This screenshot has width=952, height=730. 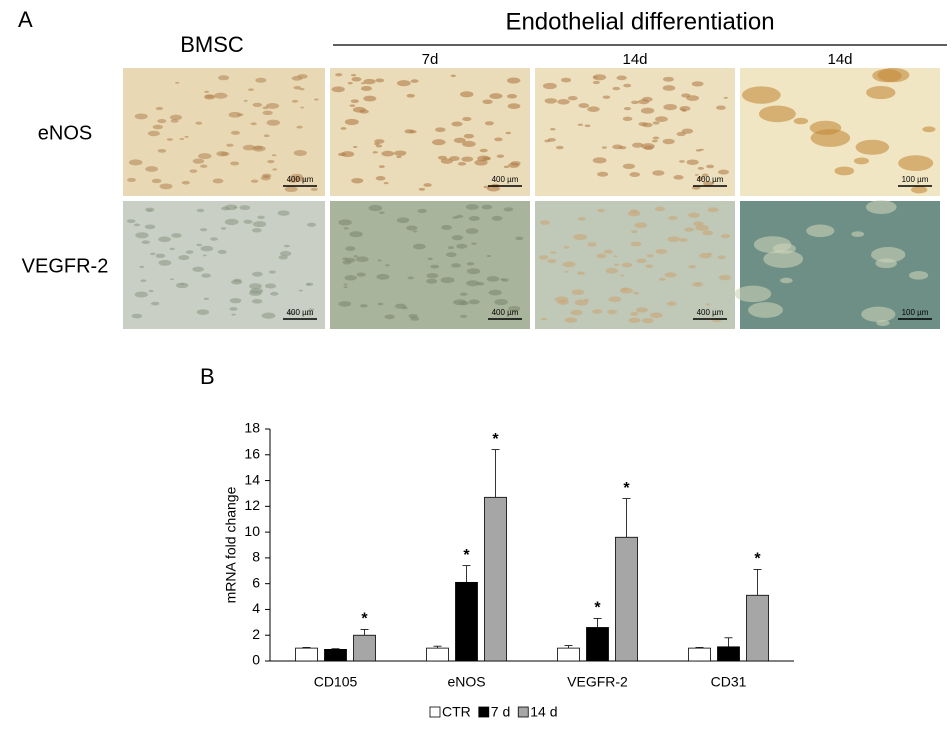 I want to click on y-tick-label: 16, so click(x=252, y=453).